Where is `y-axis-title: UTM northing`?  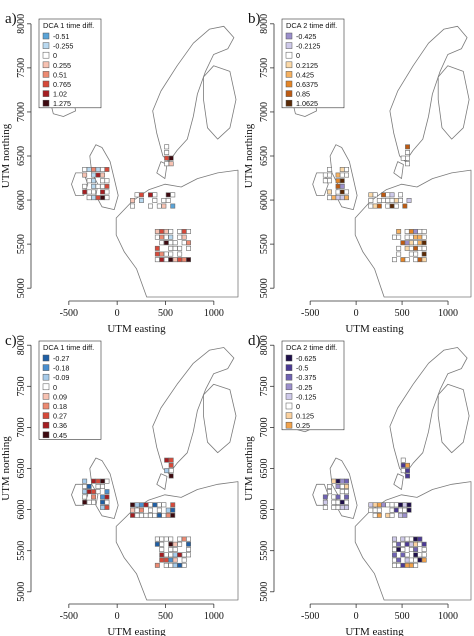
y-axis-title: UTM northing is located at coordinates (6, 468).